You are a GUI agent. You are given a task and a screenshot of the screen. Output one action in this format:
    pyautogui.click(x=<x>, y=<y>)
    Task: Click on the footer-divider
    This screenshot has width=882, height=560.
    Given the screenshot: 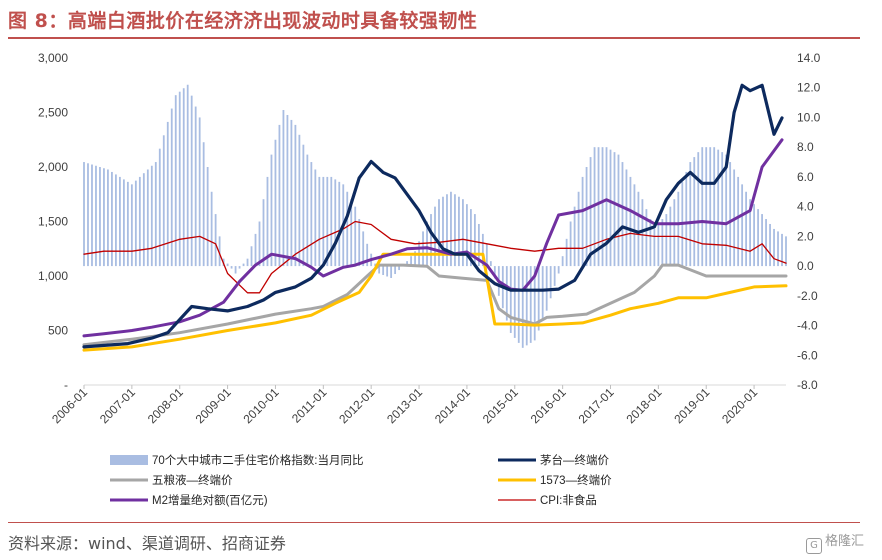 What is the action you would take?
    pyautogui.click(x=434, y=522)
    